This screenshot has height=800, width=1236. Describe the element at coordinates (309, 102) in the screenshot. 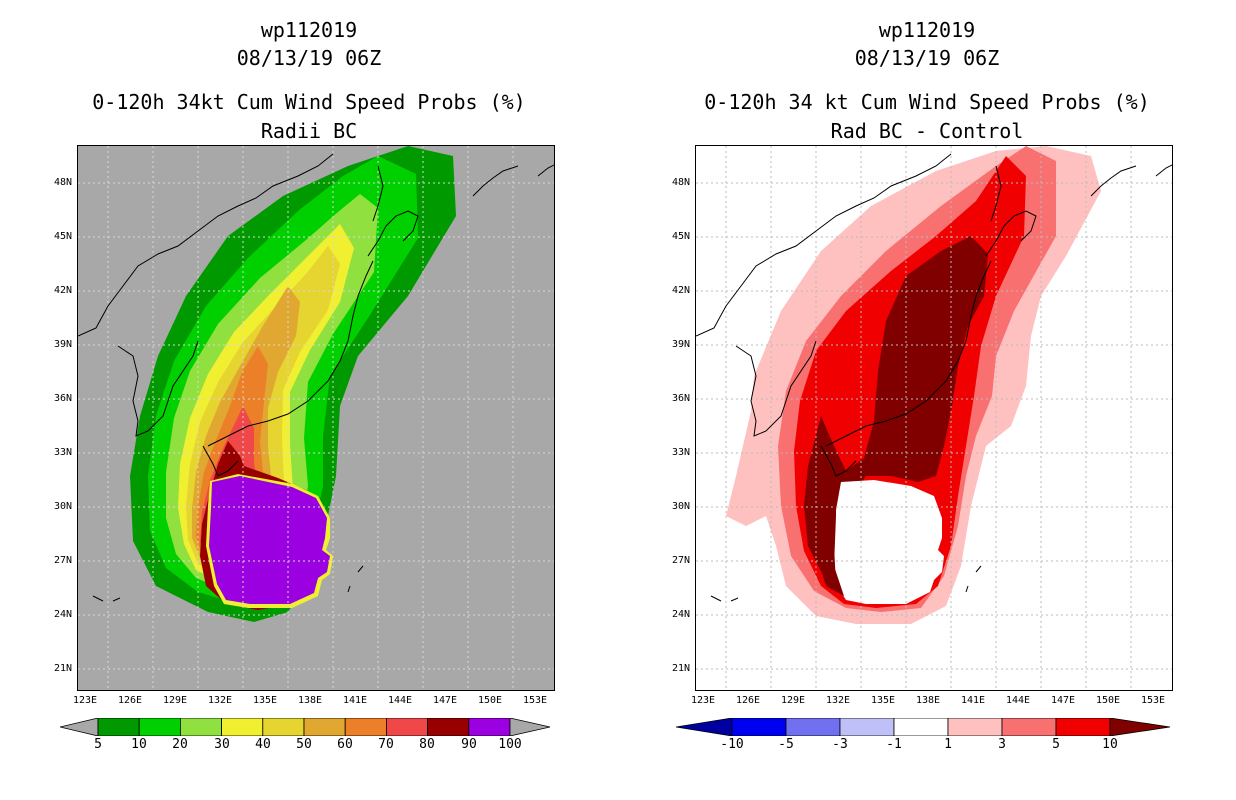

I see `plot-title: 0-120h 34kt Cum Wind Speed Probs (%)` at that location.